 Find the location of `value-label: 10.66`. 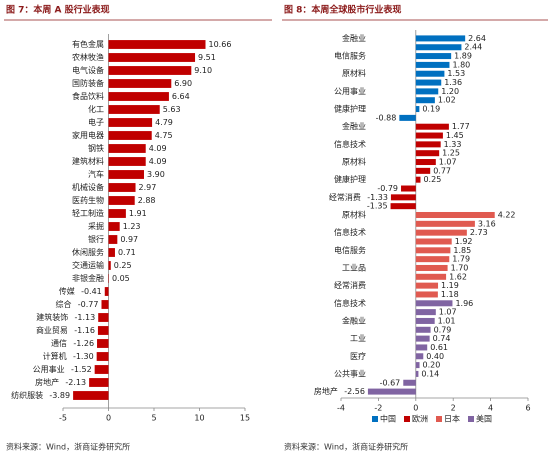

value-label: 10.66 is located at coordinates (220, 44).